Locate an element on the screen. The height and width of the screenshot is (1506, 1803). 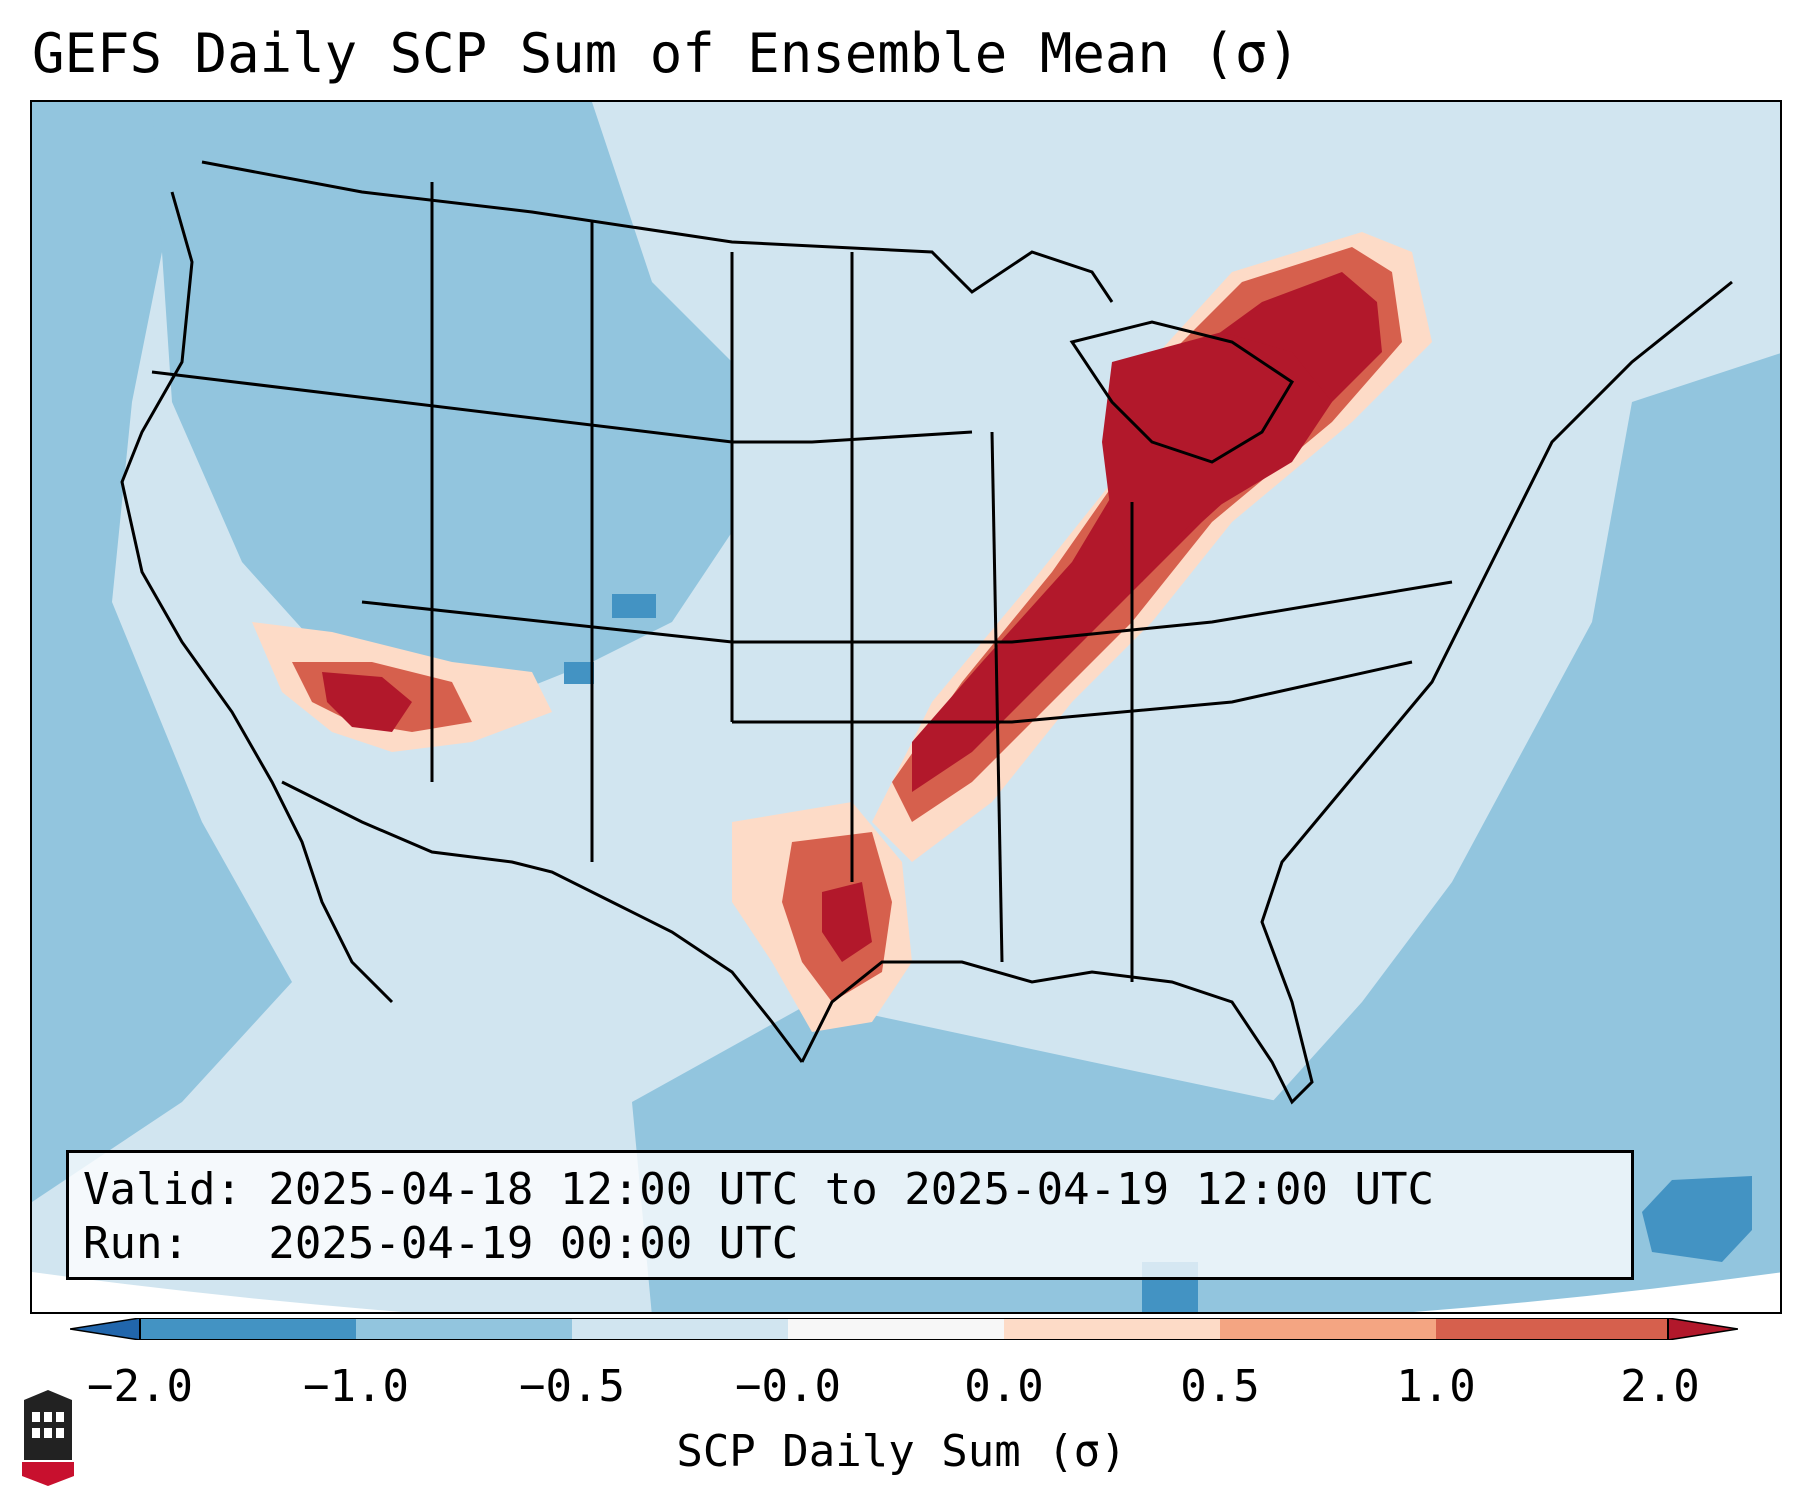
colorbar-tick-label: 0.5 is located at coordinates (1220, 1386).